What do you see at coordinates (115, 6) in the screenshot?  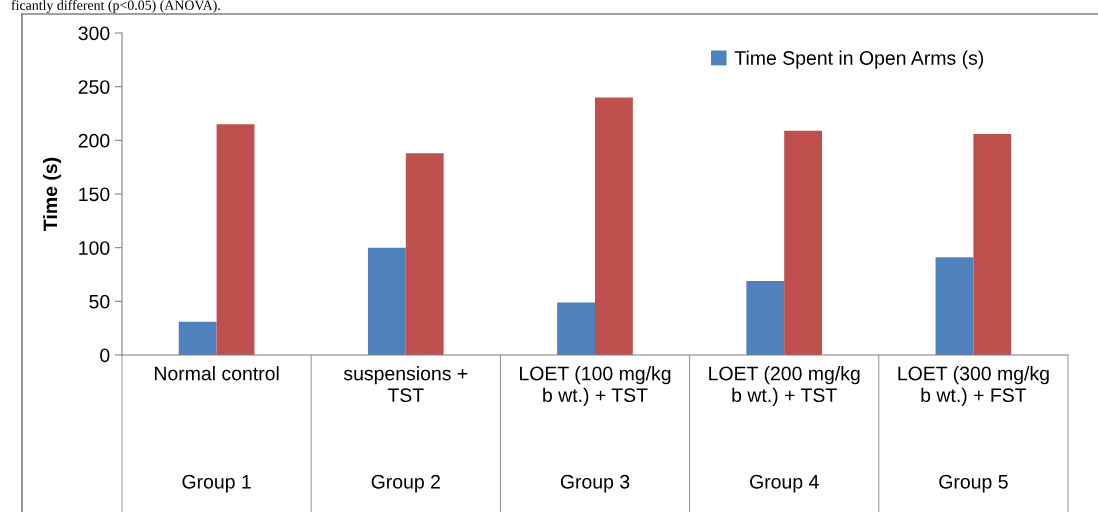 I see `text: ficantly different (p<0.05) (ANOVA).` at bounding box center [115, 6].